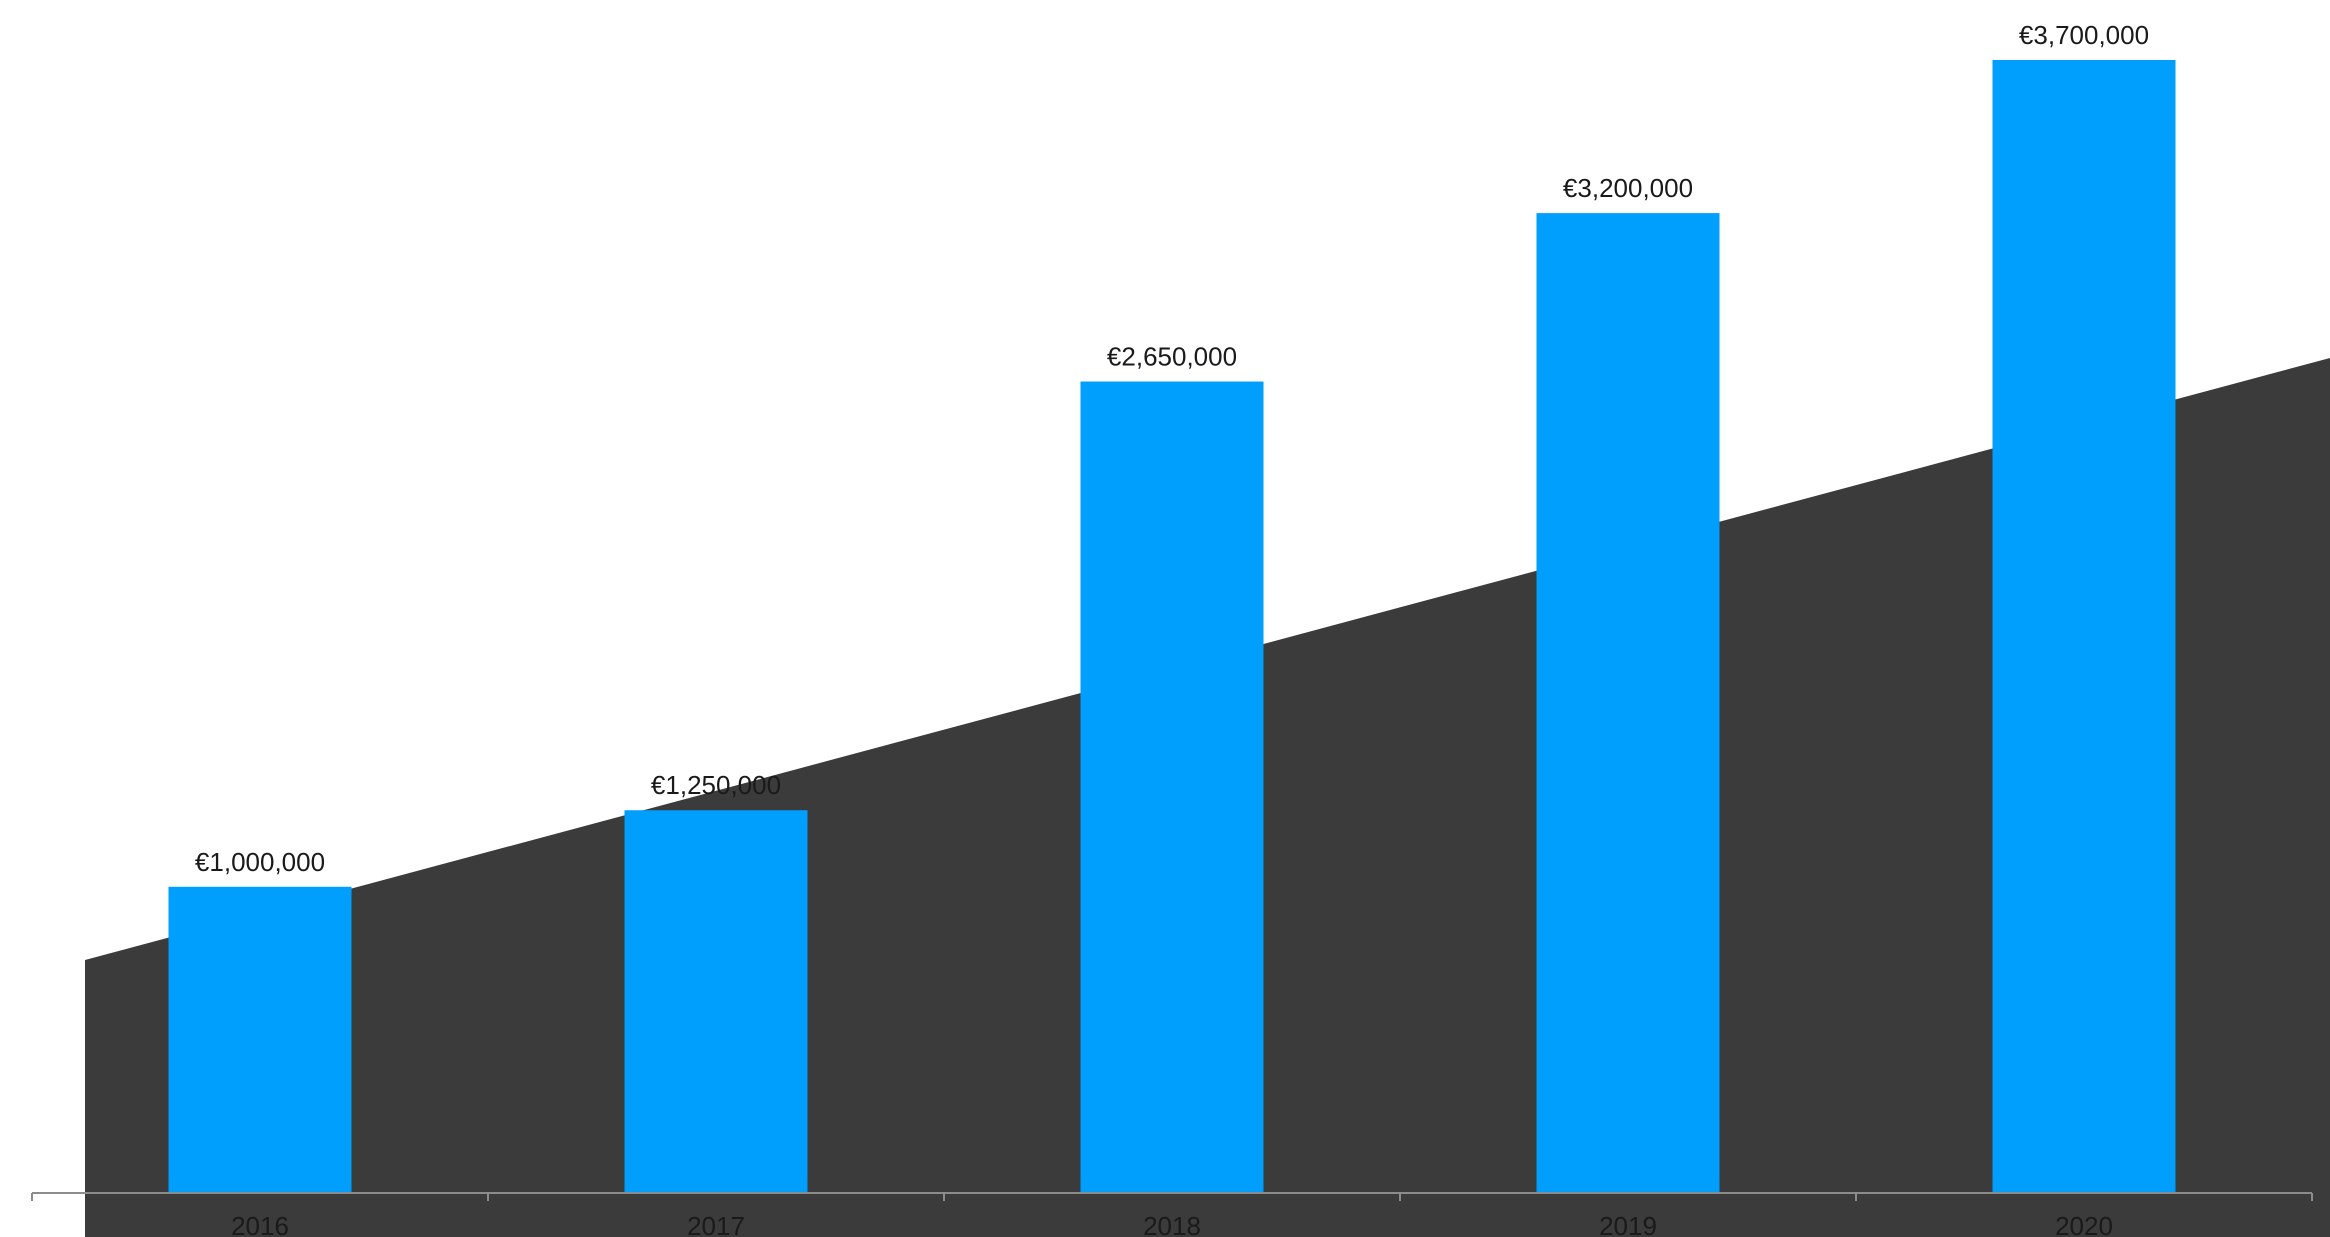  Describe the element at coordinates (260, 1039) in the screenshot. I see `bar-2016` at that location.